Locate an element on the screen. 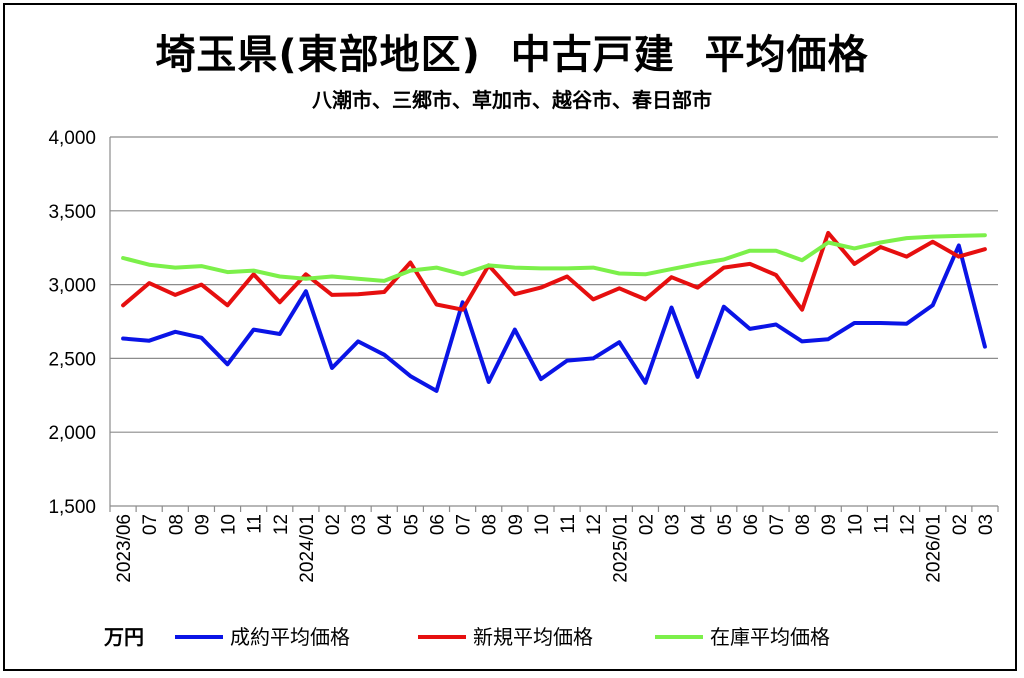 The width and height of the screenshot is (1024, 678). legend-label: 在庫平均価格 is located at coordinates (770, 637).